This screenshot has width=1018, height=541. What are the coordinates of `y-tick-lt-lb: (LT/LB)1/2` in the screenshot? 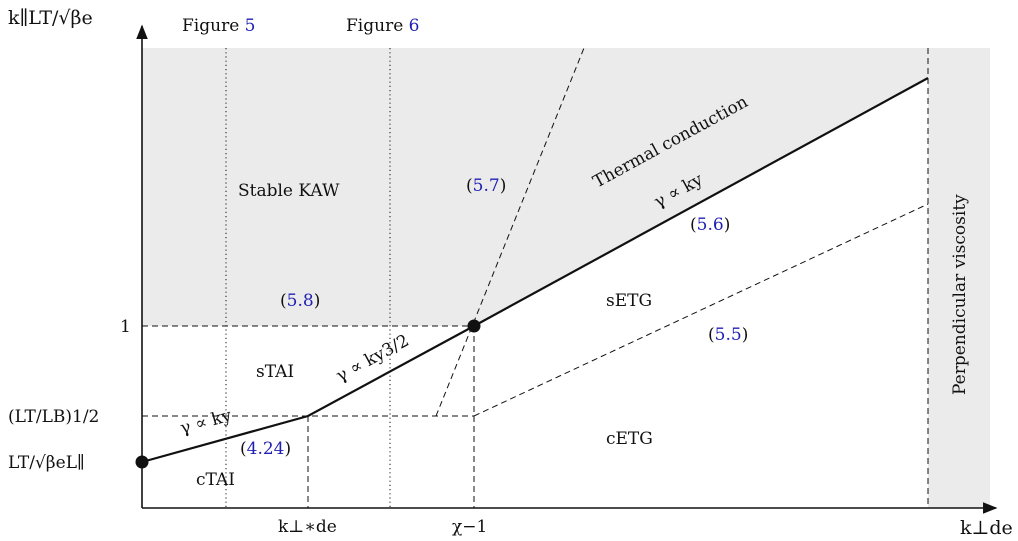 It's located at (53, 417).